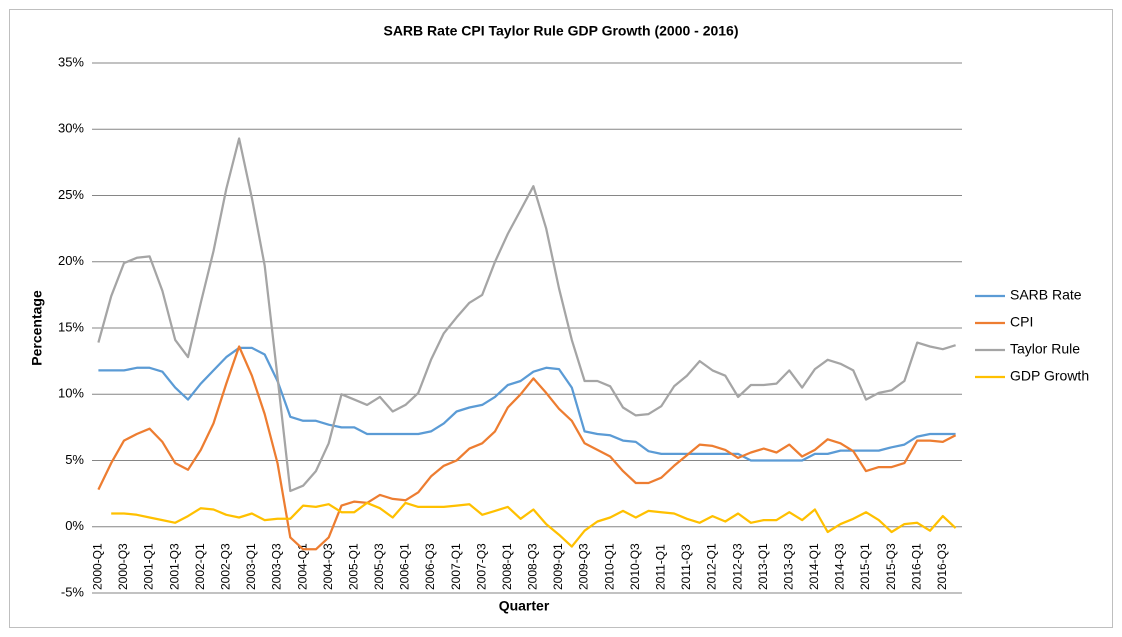  I want to click on x-tick-label: 2011-Q3, so click(686, 567).